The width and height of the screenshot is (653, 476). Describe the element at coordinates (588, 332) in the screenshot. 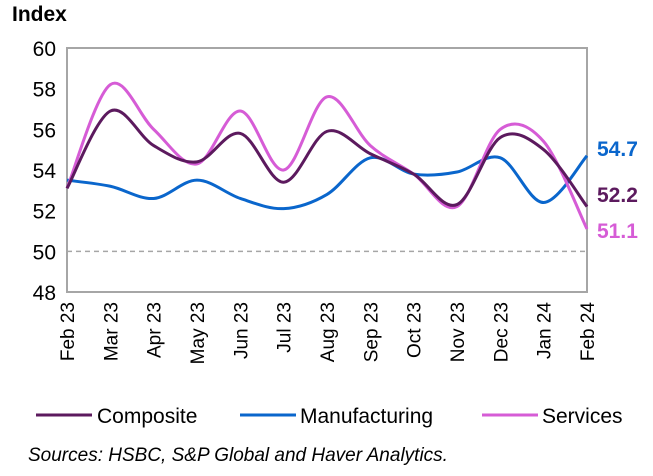

I see `x-tick-label: Feb 24` at that location.